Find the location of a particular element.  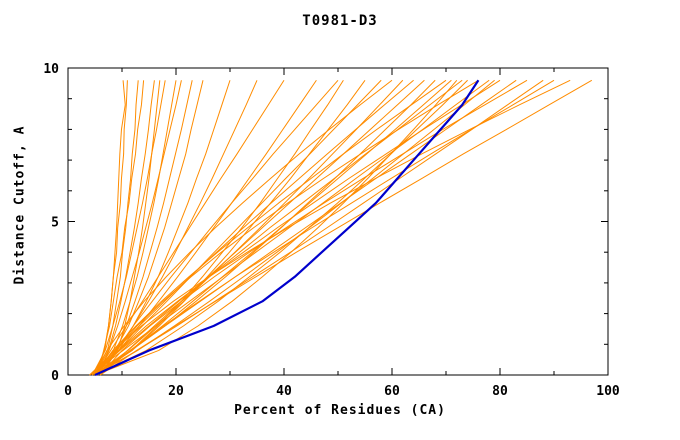

x-tick-label: 40 is located at coordinates (284, 391).